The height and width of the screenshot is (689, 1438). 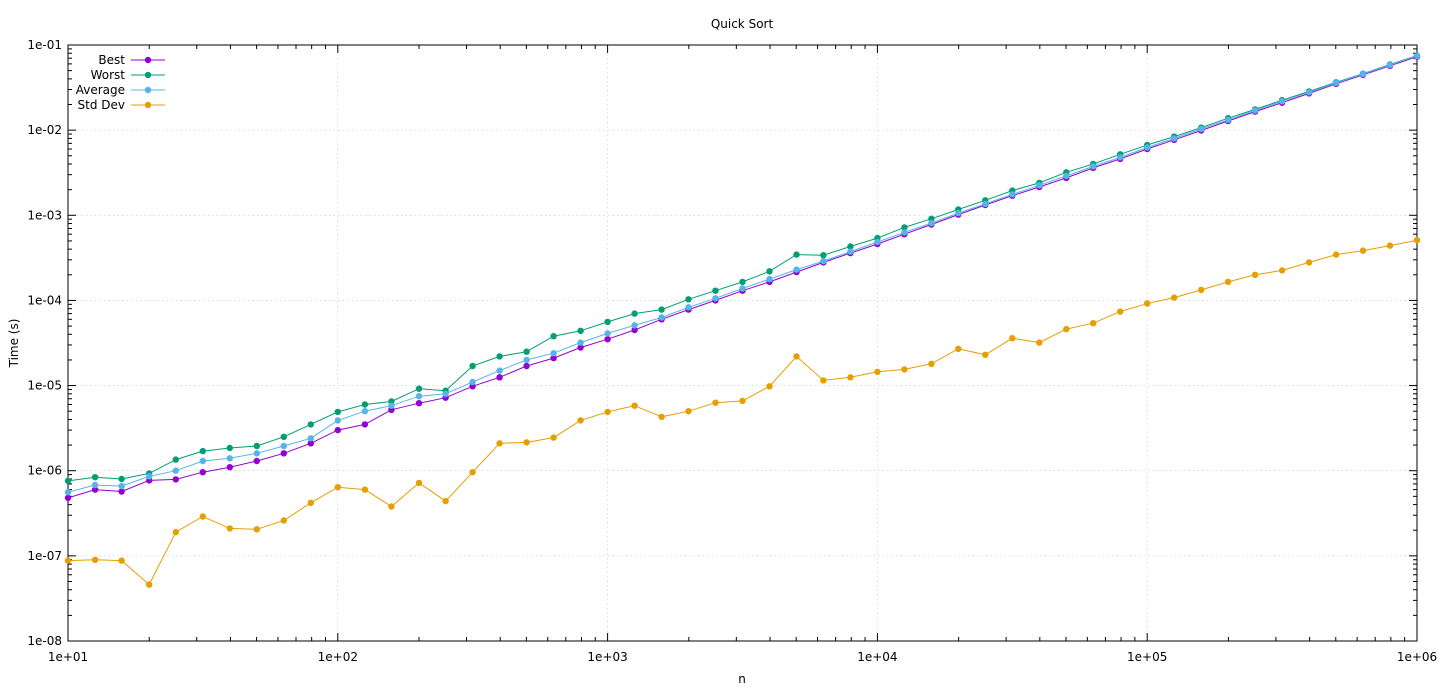 What do you see at coordinates (68, 657) in the screenshot?
I see `x-tick-label: 1e+01` at bounding box center [68, 657].